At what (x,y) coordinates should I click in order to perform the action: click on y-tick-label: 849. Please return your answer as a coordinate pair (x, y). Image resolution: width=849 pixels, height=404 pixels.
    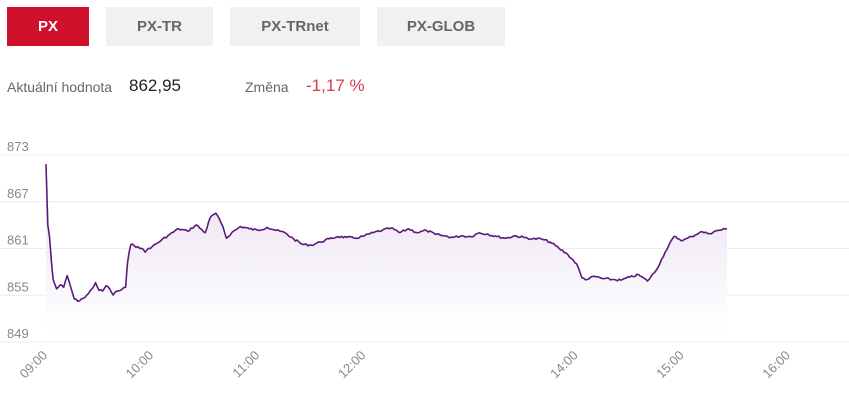
    Looking at the image, I should click on (18, 333).